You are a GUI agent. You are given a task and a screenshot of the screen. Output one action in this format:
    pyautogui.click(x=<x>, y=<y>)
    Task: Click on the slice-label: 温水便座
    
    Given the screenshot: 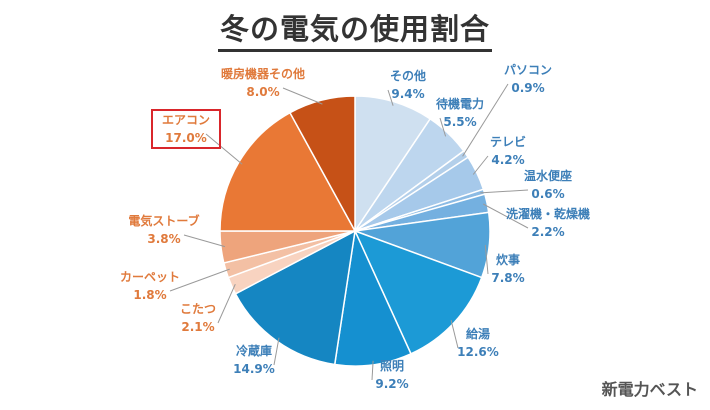 What is the action you would take?
    pyautogui.click(x=548, y=175)
    